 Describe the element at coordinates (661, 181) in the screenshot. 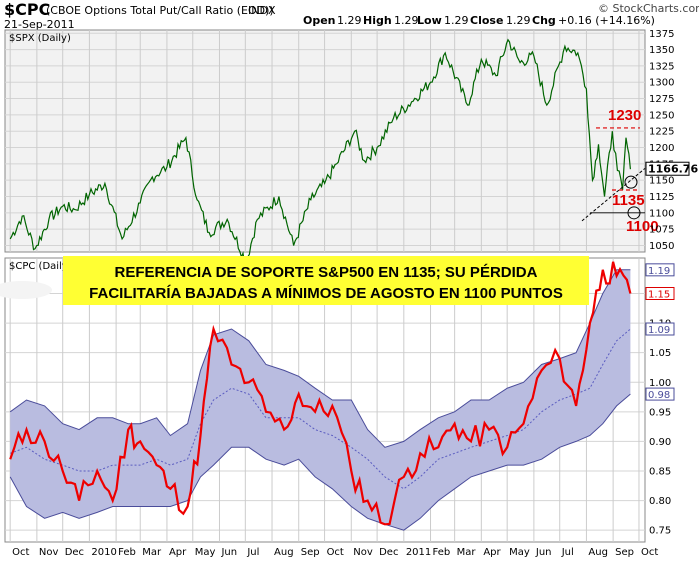

I see `spx-y-tick-label: 1150` at that location.